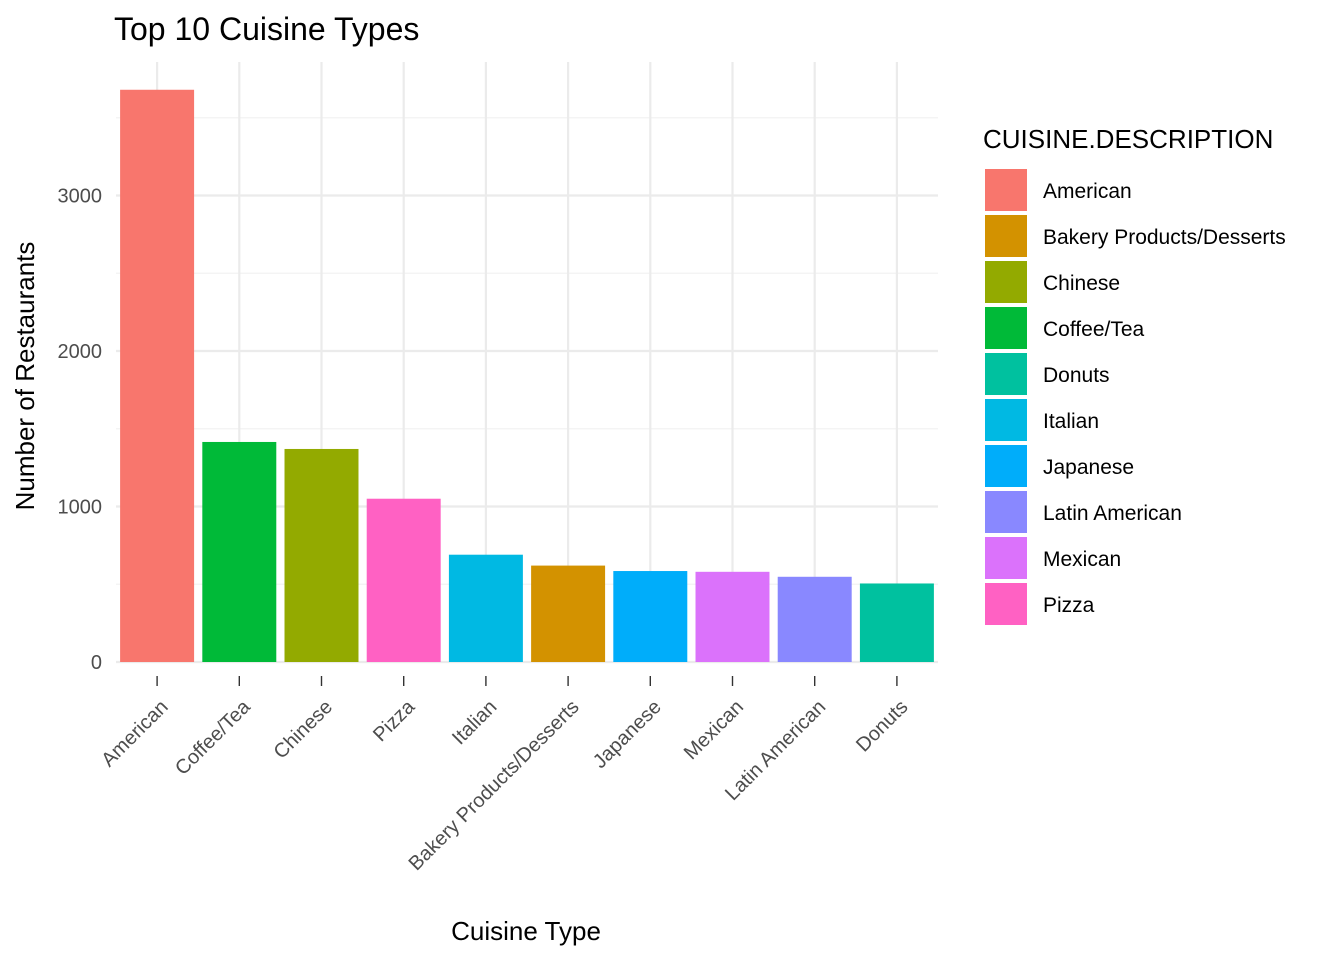  What do you see at coordinates (1128, 139) in the screenshot?
I see `legend-title: CUISINE.DESCRIPTION` at bounding box center [1128, 139].